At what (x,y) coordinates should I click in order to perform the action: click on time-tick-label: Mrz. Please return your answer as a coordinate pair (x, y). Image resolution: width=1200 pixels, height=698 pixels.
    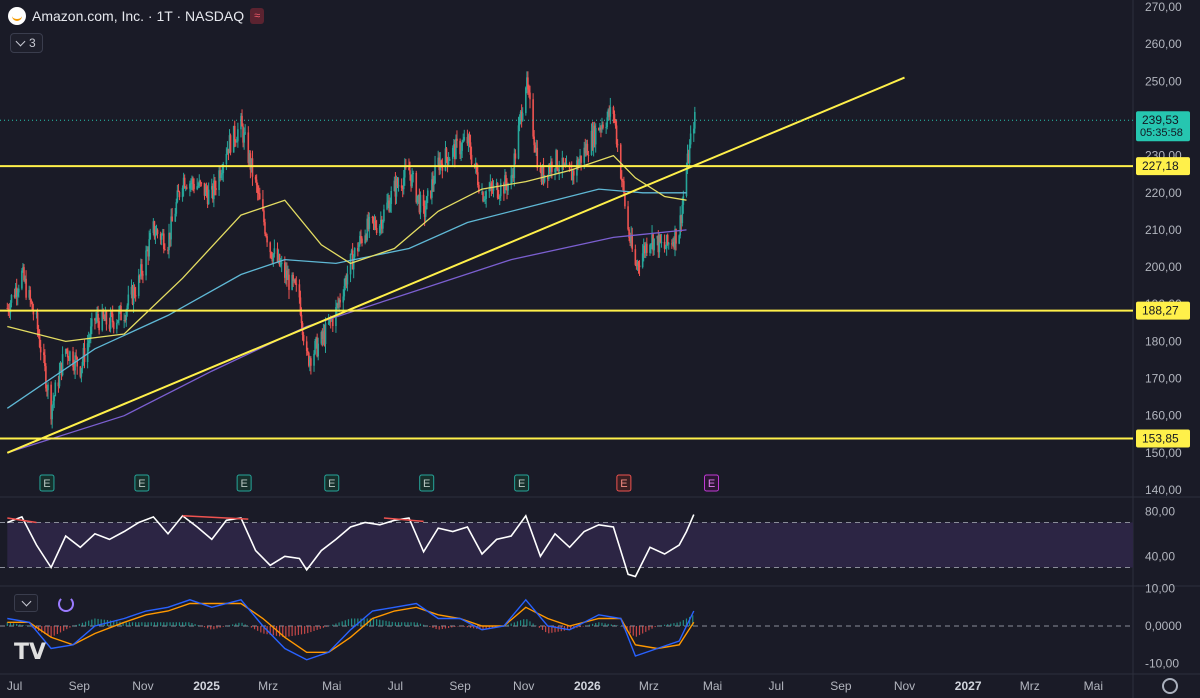
    Looking at the image, I should click on (268, 686).